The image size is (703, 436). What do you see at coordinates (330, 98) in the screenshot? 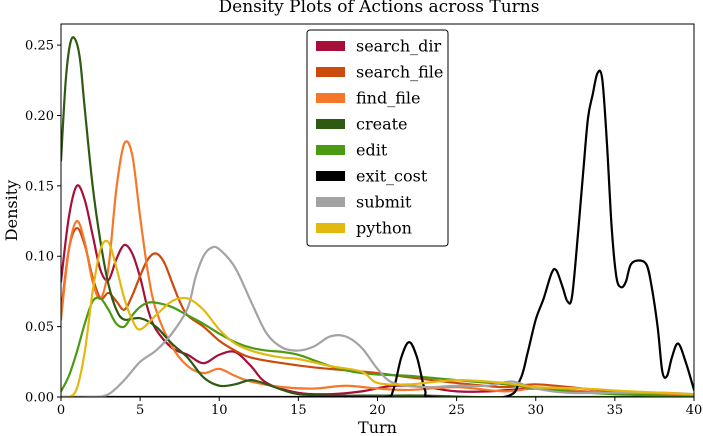
I see `legend-swatch-find-file` at bounding box center [330, 98].